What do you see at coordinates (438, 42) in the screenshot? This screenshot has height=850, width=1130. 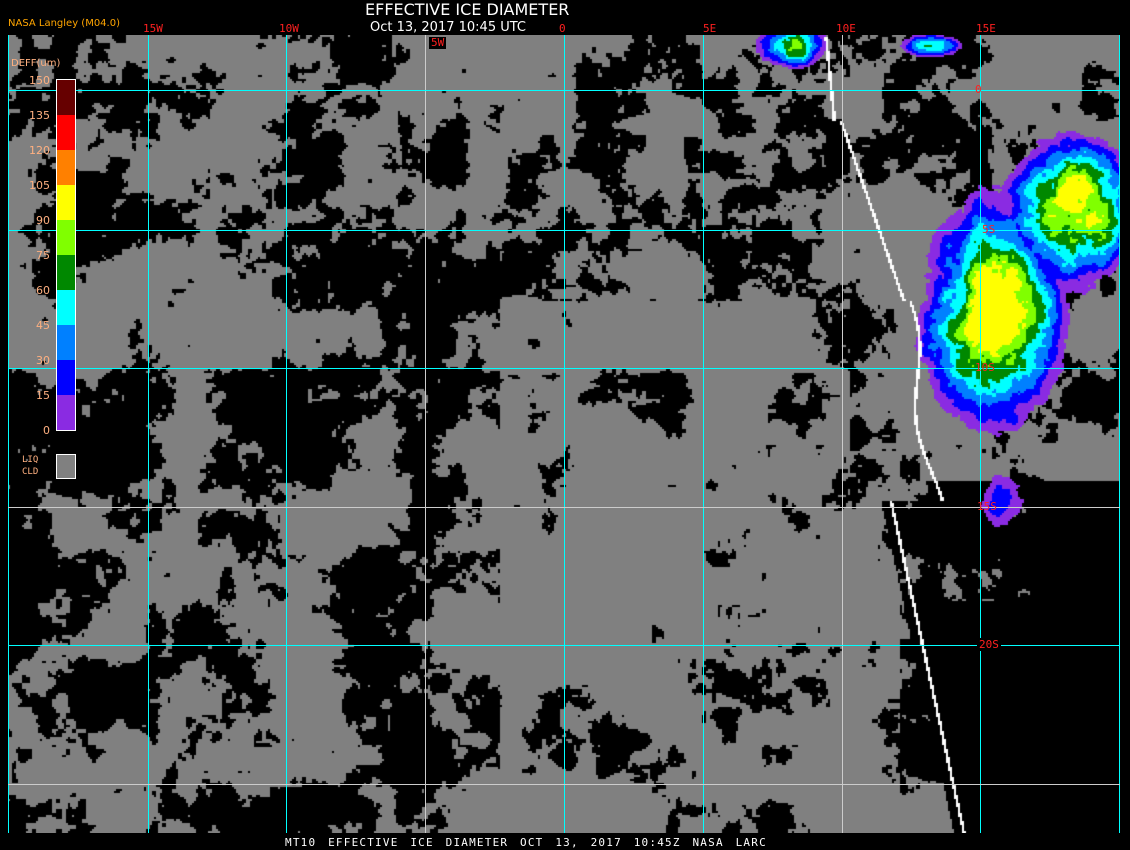 I see `lon-label: 5W` at bounding box center [438, 42].